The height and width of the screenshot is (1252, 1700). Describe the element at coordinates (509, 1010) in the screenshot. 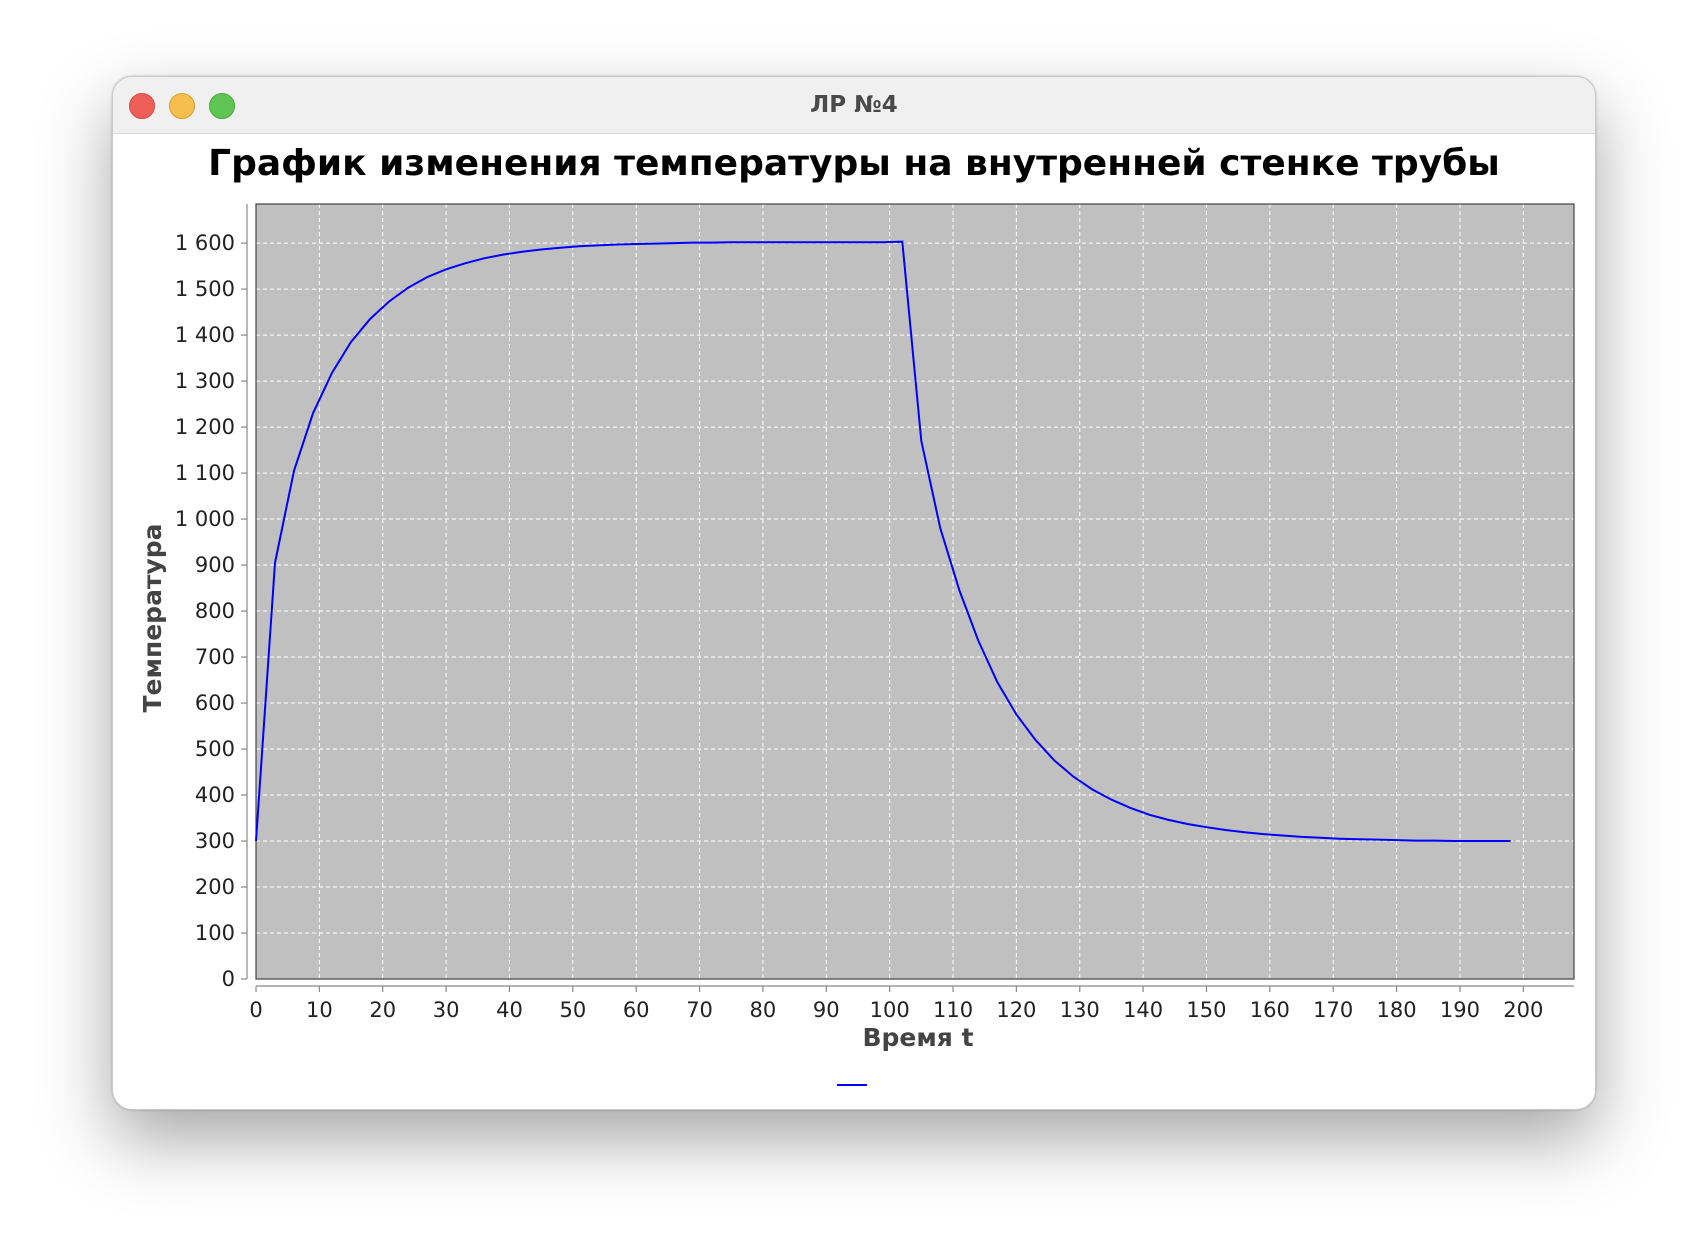

I see `x-tick-label: 40` at that location.